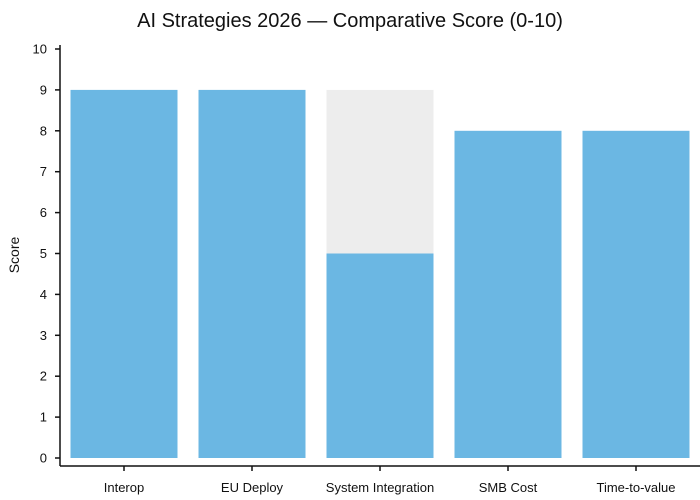 This screenshot has width=700, height=500. I want to click on x-tick-label-3: SMB Cost, so click(508, 487).